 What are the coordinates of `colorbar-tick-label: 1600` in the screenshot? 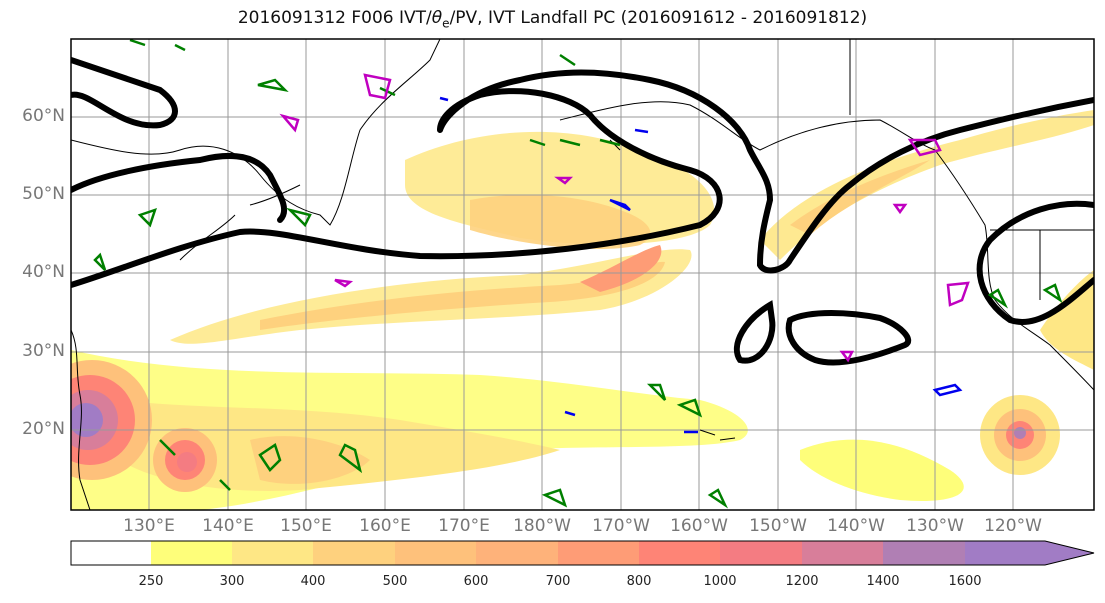 It's located at (965, 581).